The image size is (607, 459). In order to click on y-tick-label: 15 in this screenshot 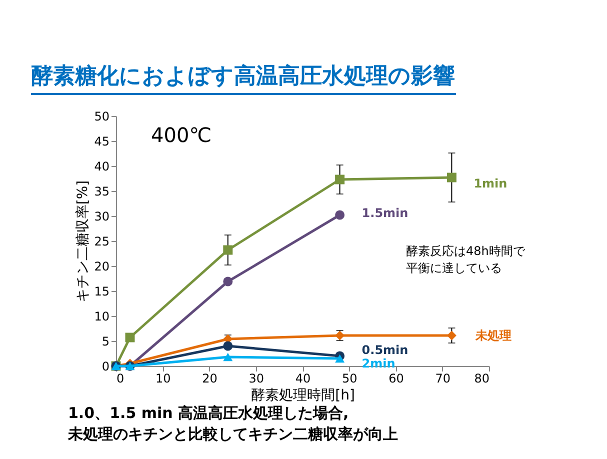, I will do `click(102, 291)`.